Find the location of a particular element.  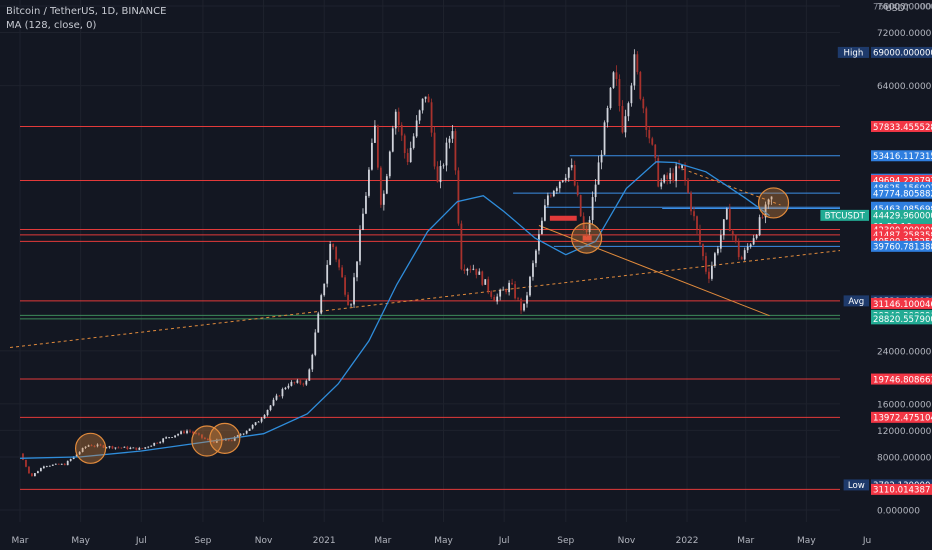

highlight-circle is located at coordinates (90, 448).